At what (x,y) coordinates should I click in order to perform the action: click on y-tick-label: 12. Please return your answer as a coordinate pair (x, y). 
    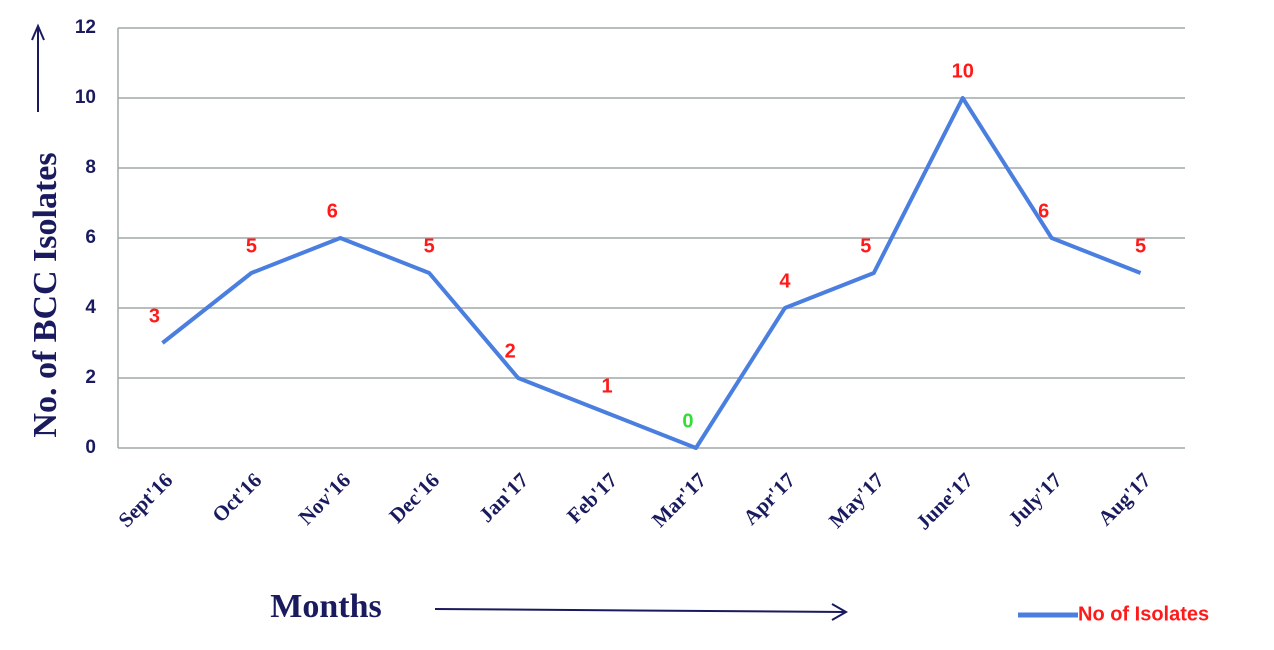
    Looking at the image, I should click on (85, 27).